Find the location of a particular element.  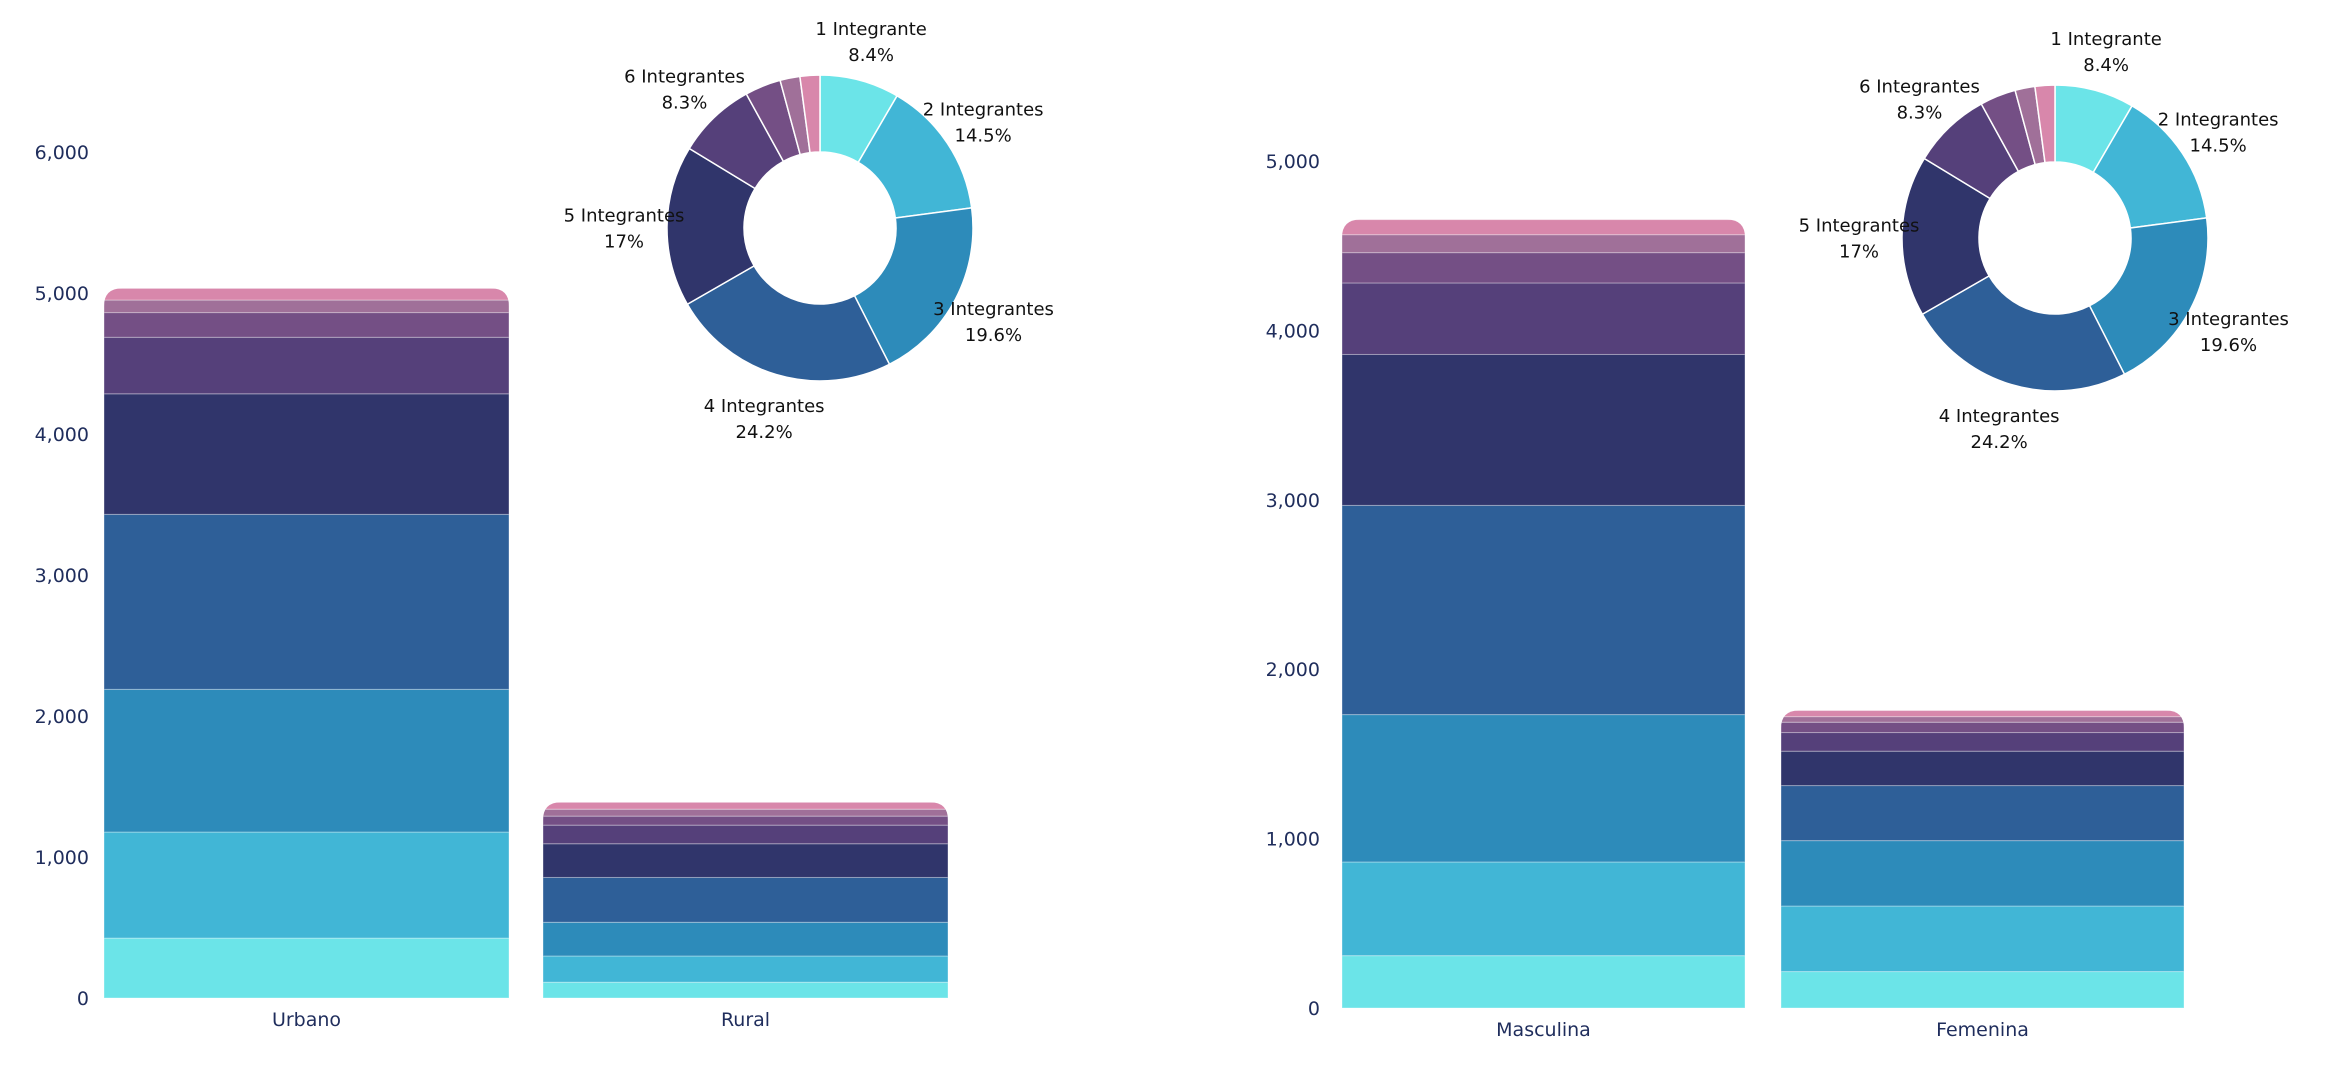

x-category-label: Masculina is located at coordinates (1543, 1030).